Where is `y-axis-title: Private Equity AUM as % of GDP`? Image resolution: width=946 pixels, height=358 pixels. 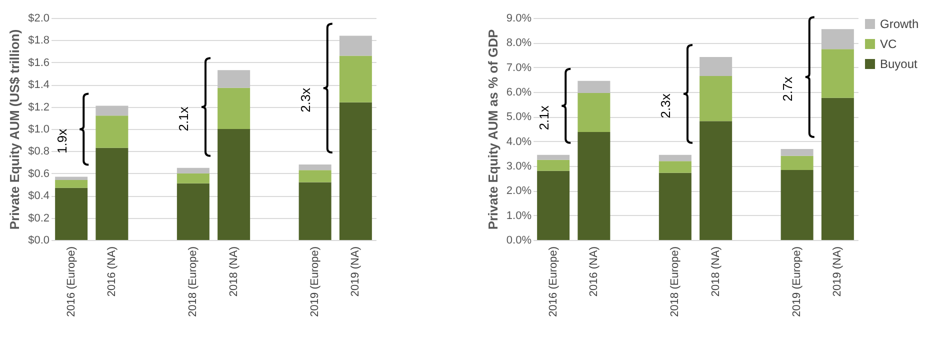
y-axis-title: Private Equity AUM as % of GDP is located at coordinates (492, 129).